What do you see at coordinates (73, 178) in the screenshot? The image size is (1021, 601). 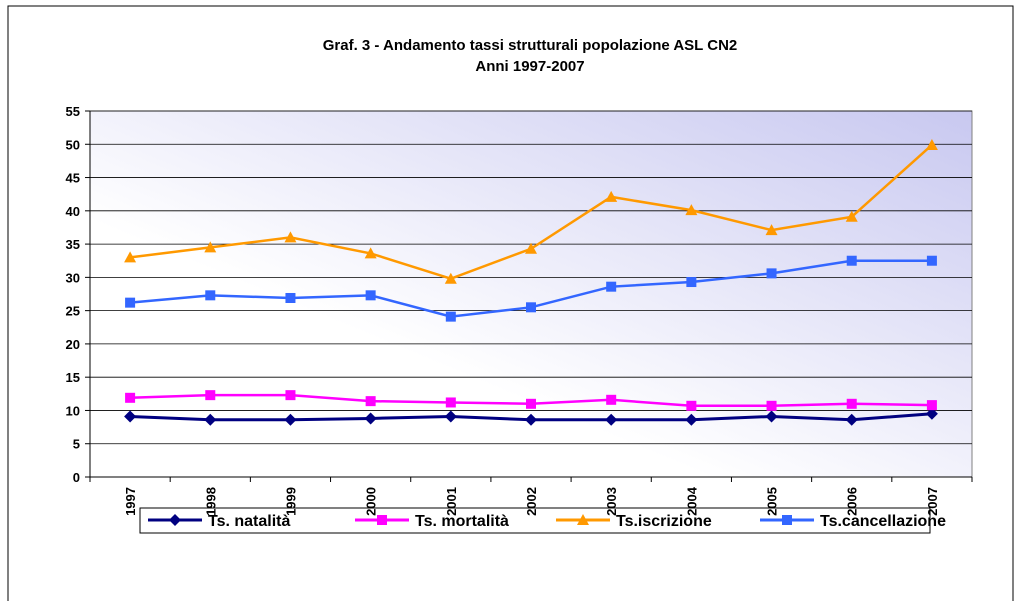 I see `y-tick-label: 45` at bounding box center [73, 178].